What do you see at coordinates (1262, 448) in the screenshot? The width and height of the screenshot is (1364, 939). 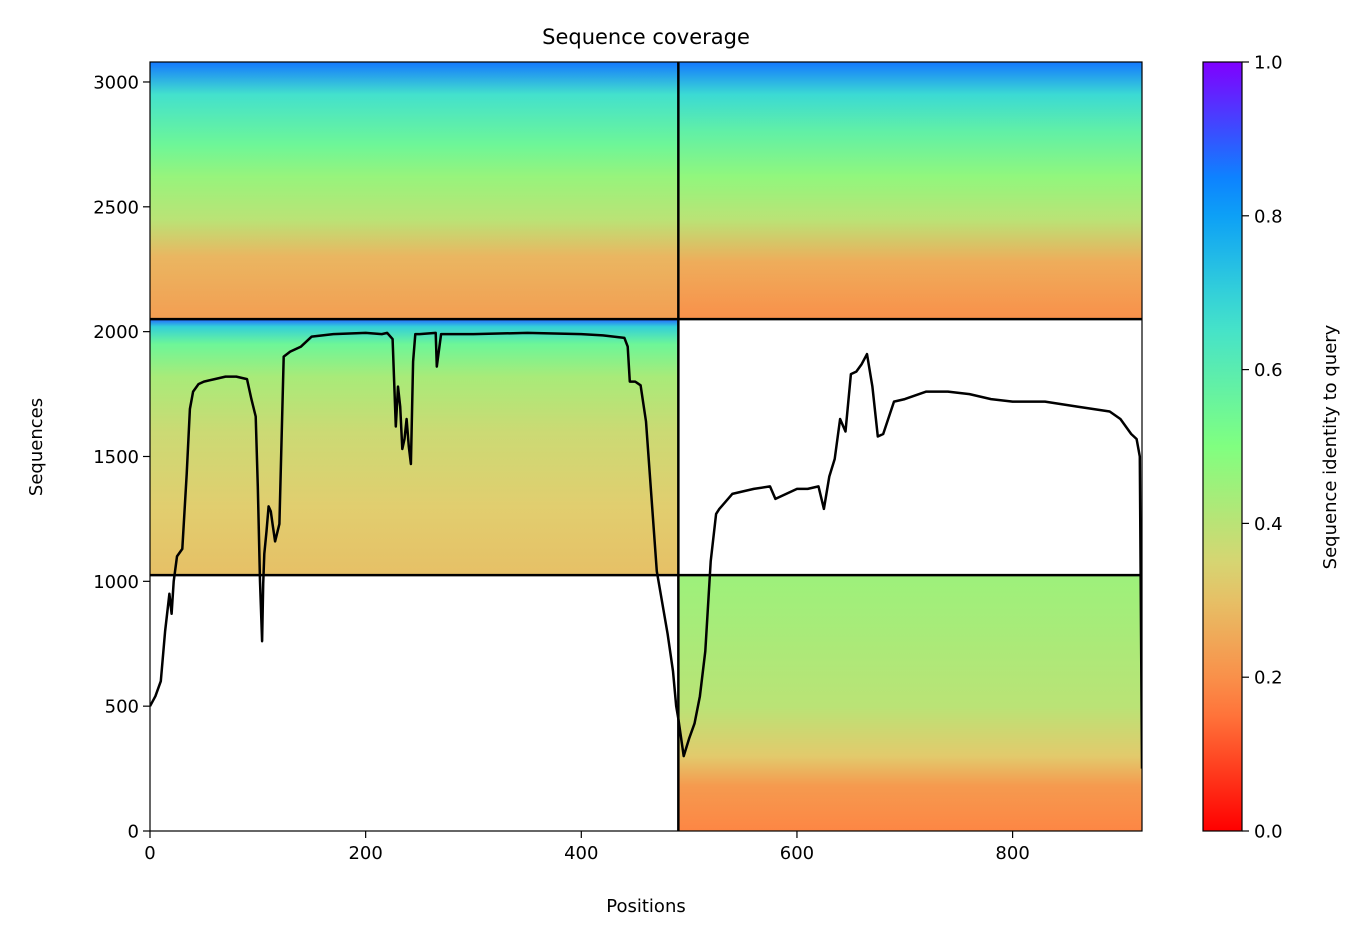 I see `colorbar-ticks: 0.0 0.2 0.4 0.6 0.8 1.0` at bounding box center [1262, 448].